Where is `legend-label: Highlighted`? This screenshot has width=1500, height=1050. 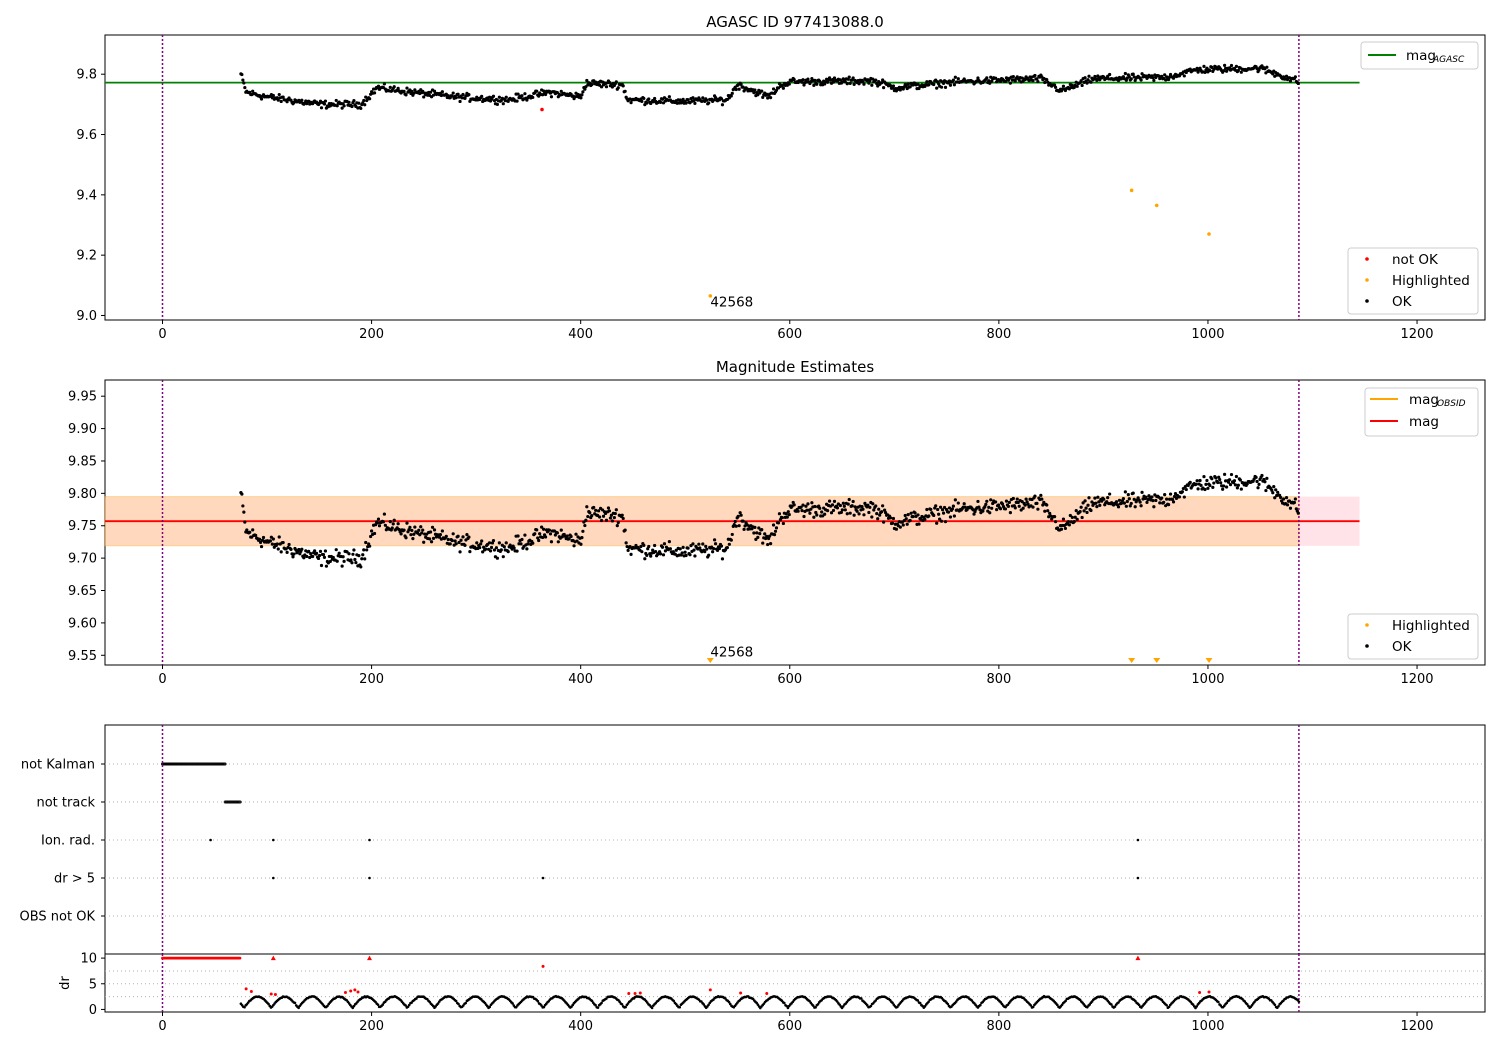
legend-label: Highlighted is located at coordinates (1431, 626).